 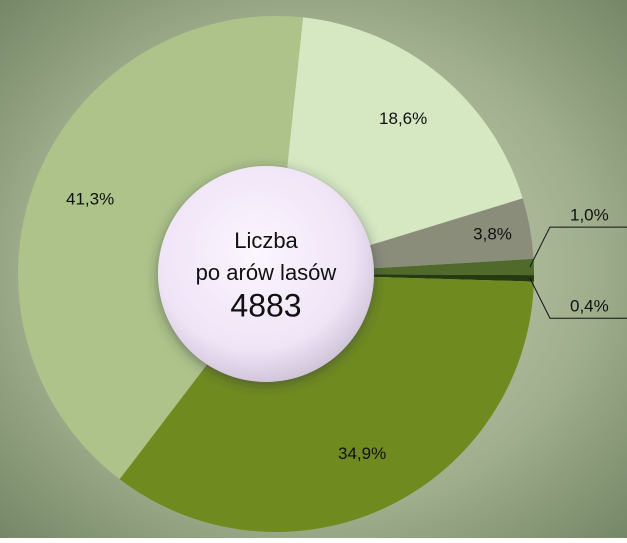 What do you see at coordinates (403, 118) in the screenshot?
I see `data-label: 18,6%` at bounding box center [403, 118].